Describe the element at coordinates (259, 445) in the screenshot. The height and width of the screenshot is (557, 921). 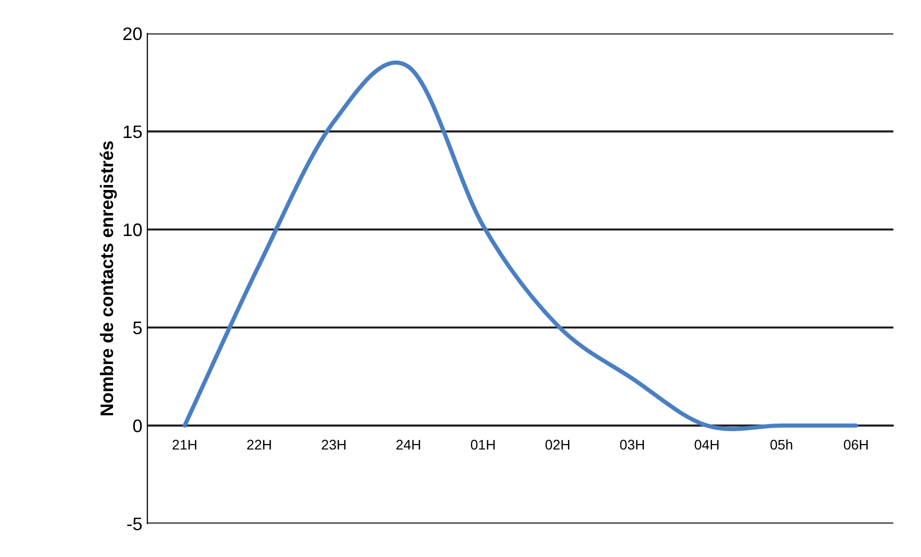
I see `x-tick-label: 22H` at that location.